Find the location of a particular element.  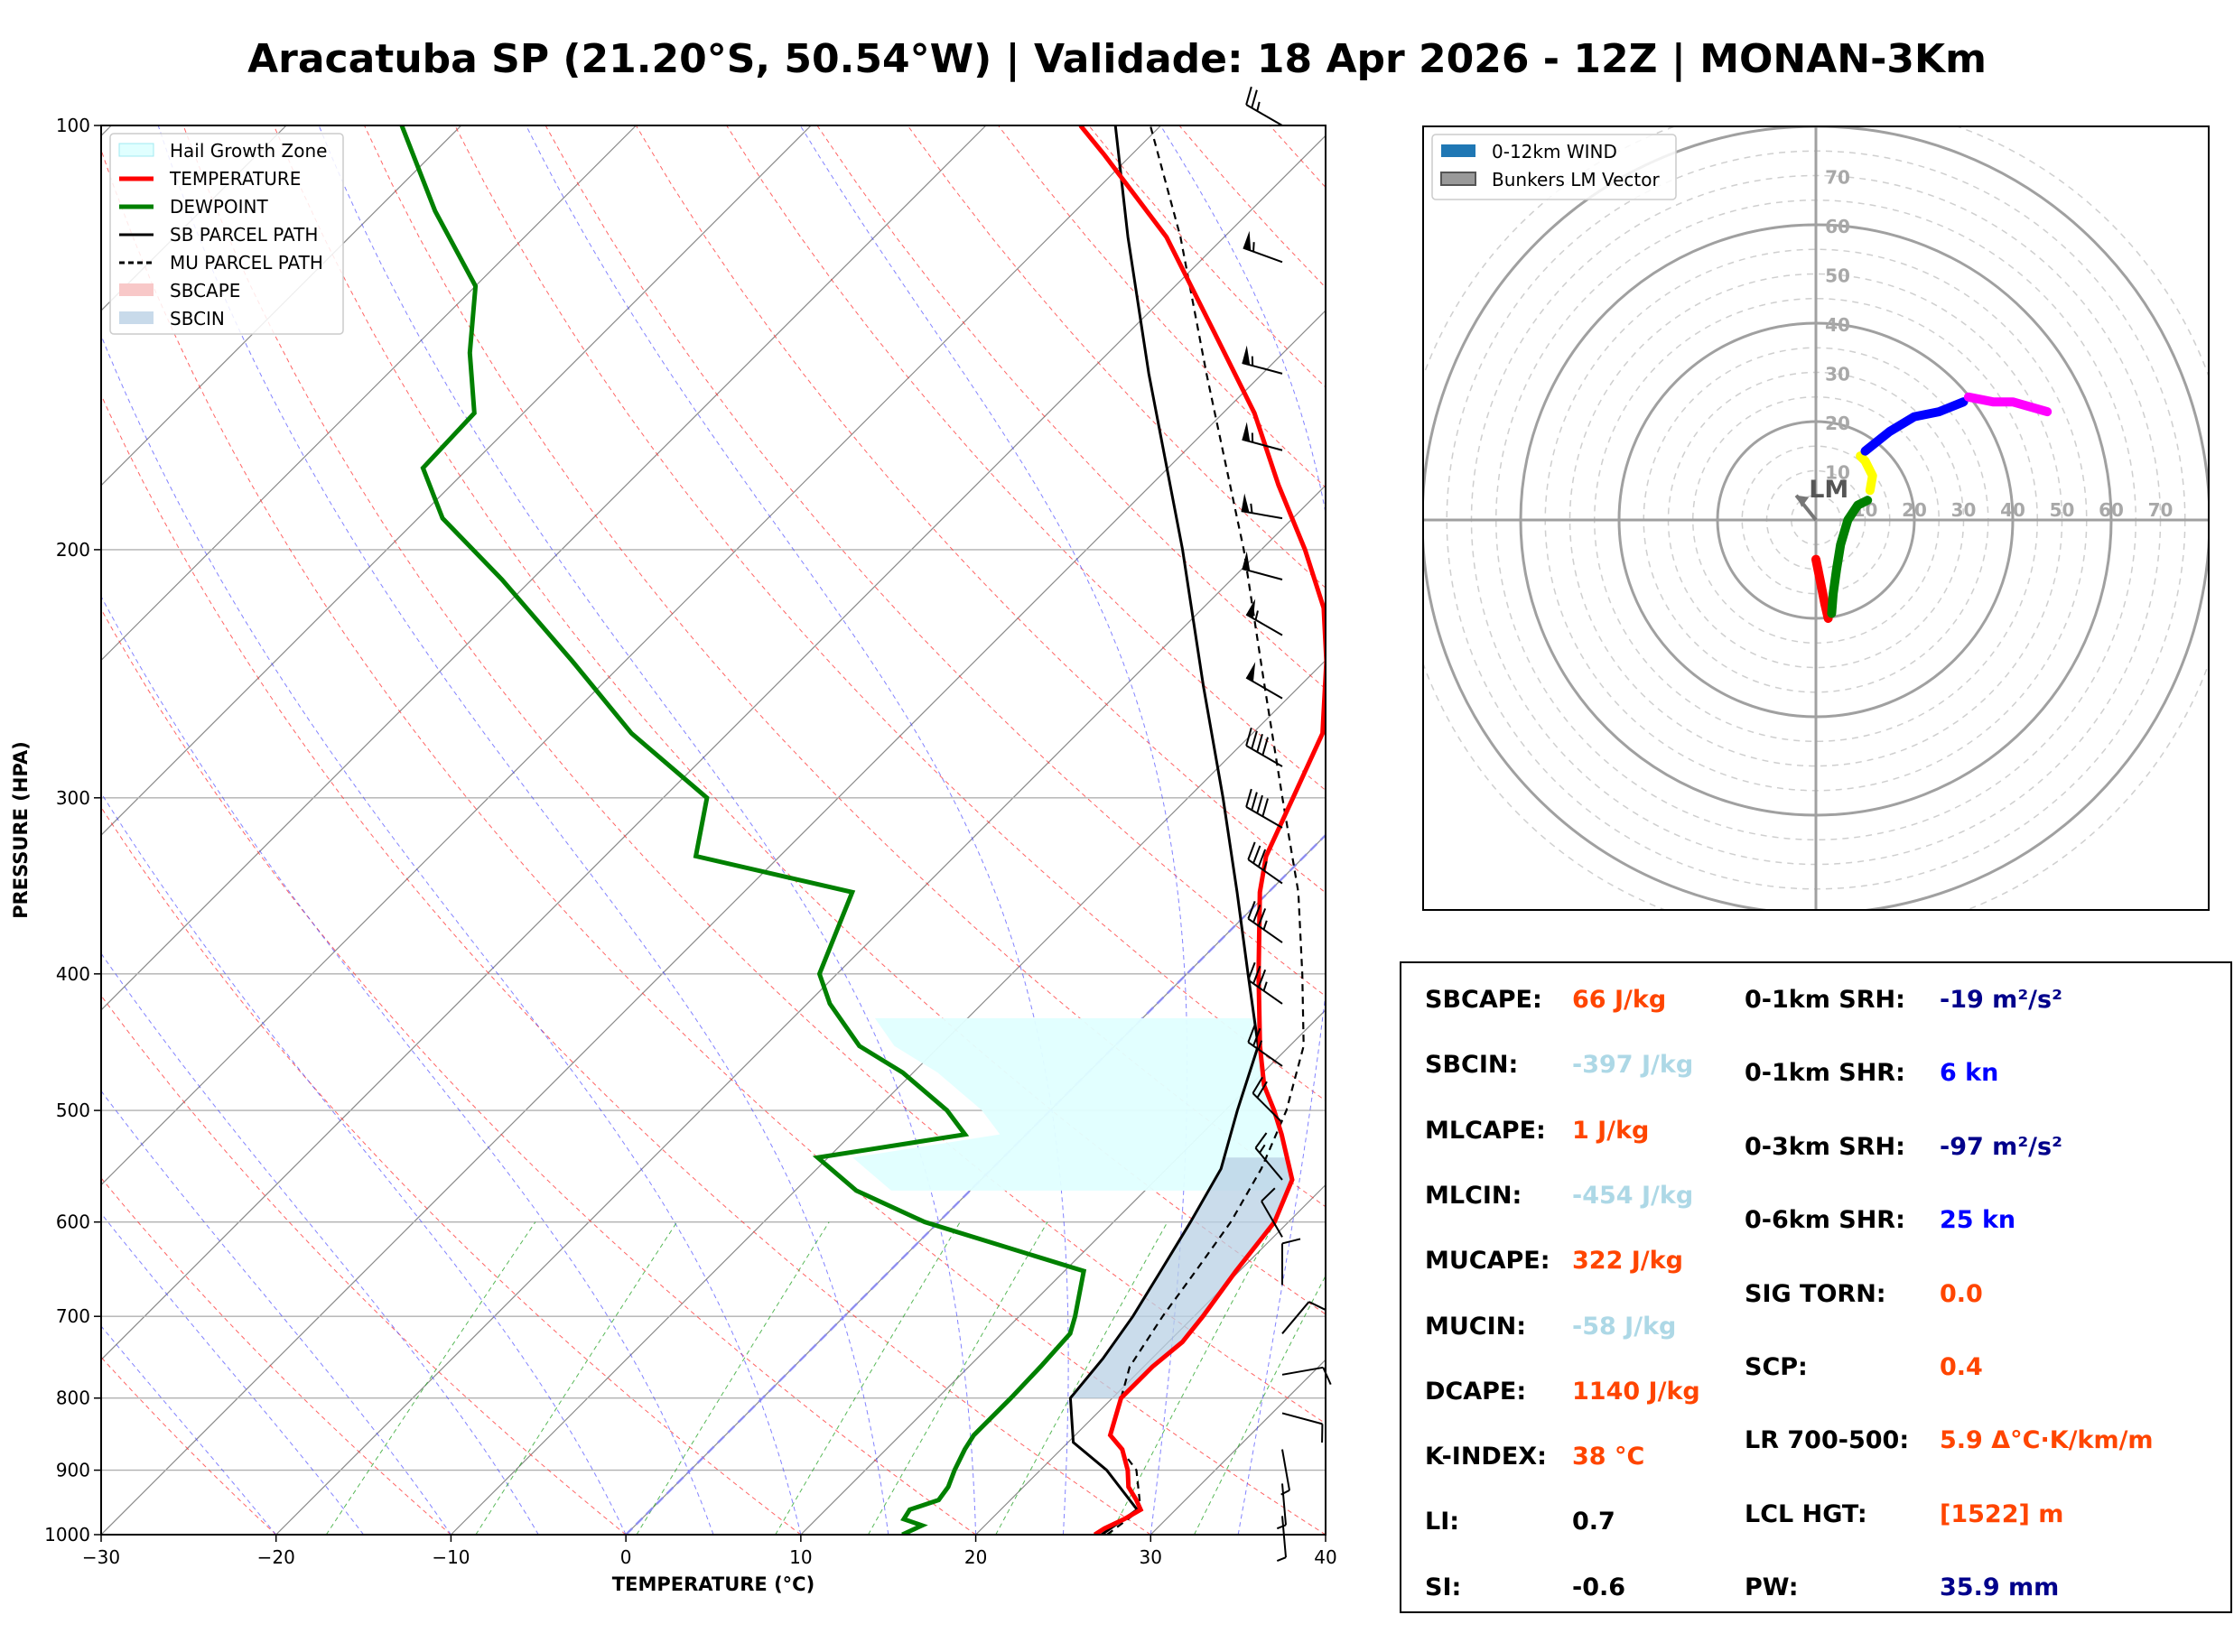

param-label: PW: is located at coordinates (1772, 1587).